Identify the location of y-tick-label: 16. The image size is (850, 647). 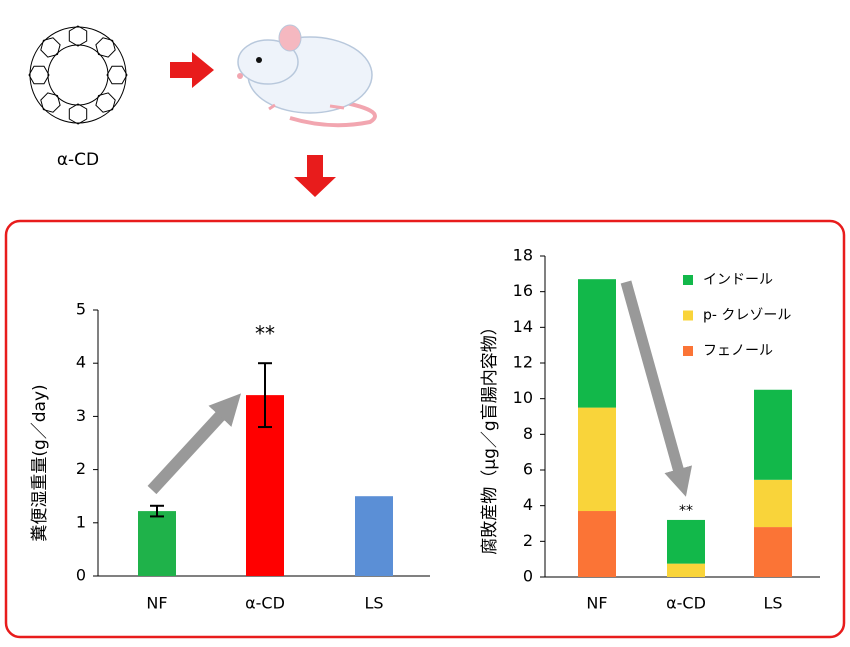
(523, 290).